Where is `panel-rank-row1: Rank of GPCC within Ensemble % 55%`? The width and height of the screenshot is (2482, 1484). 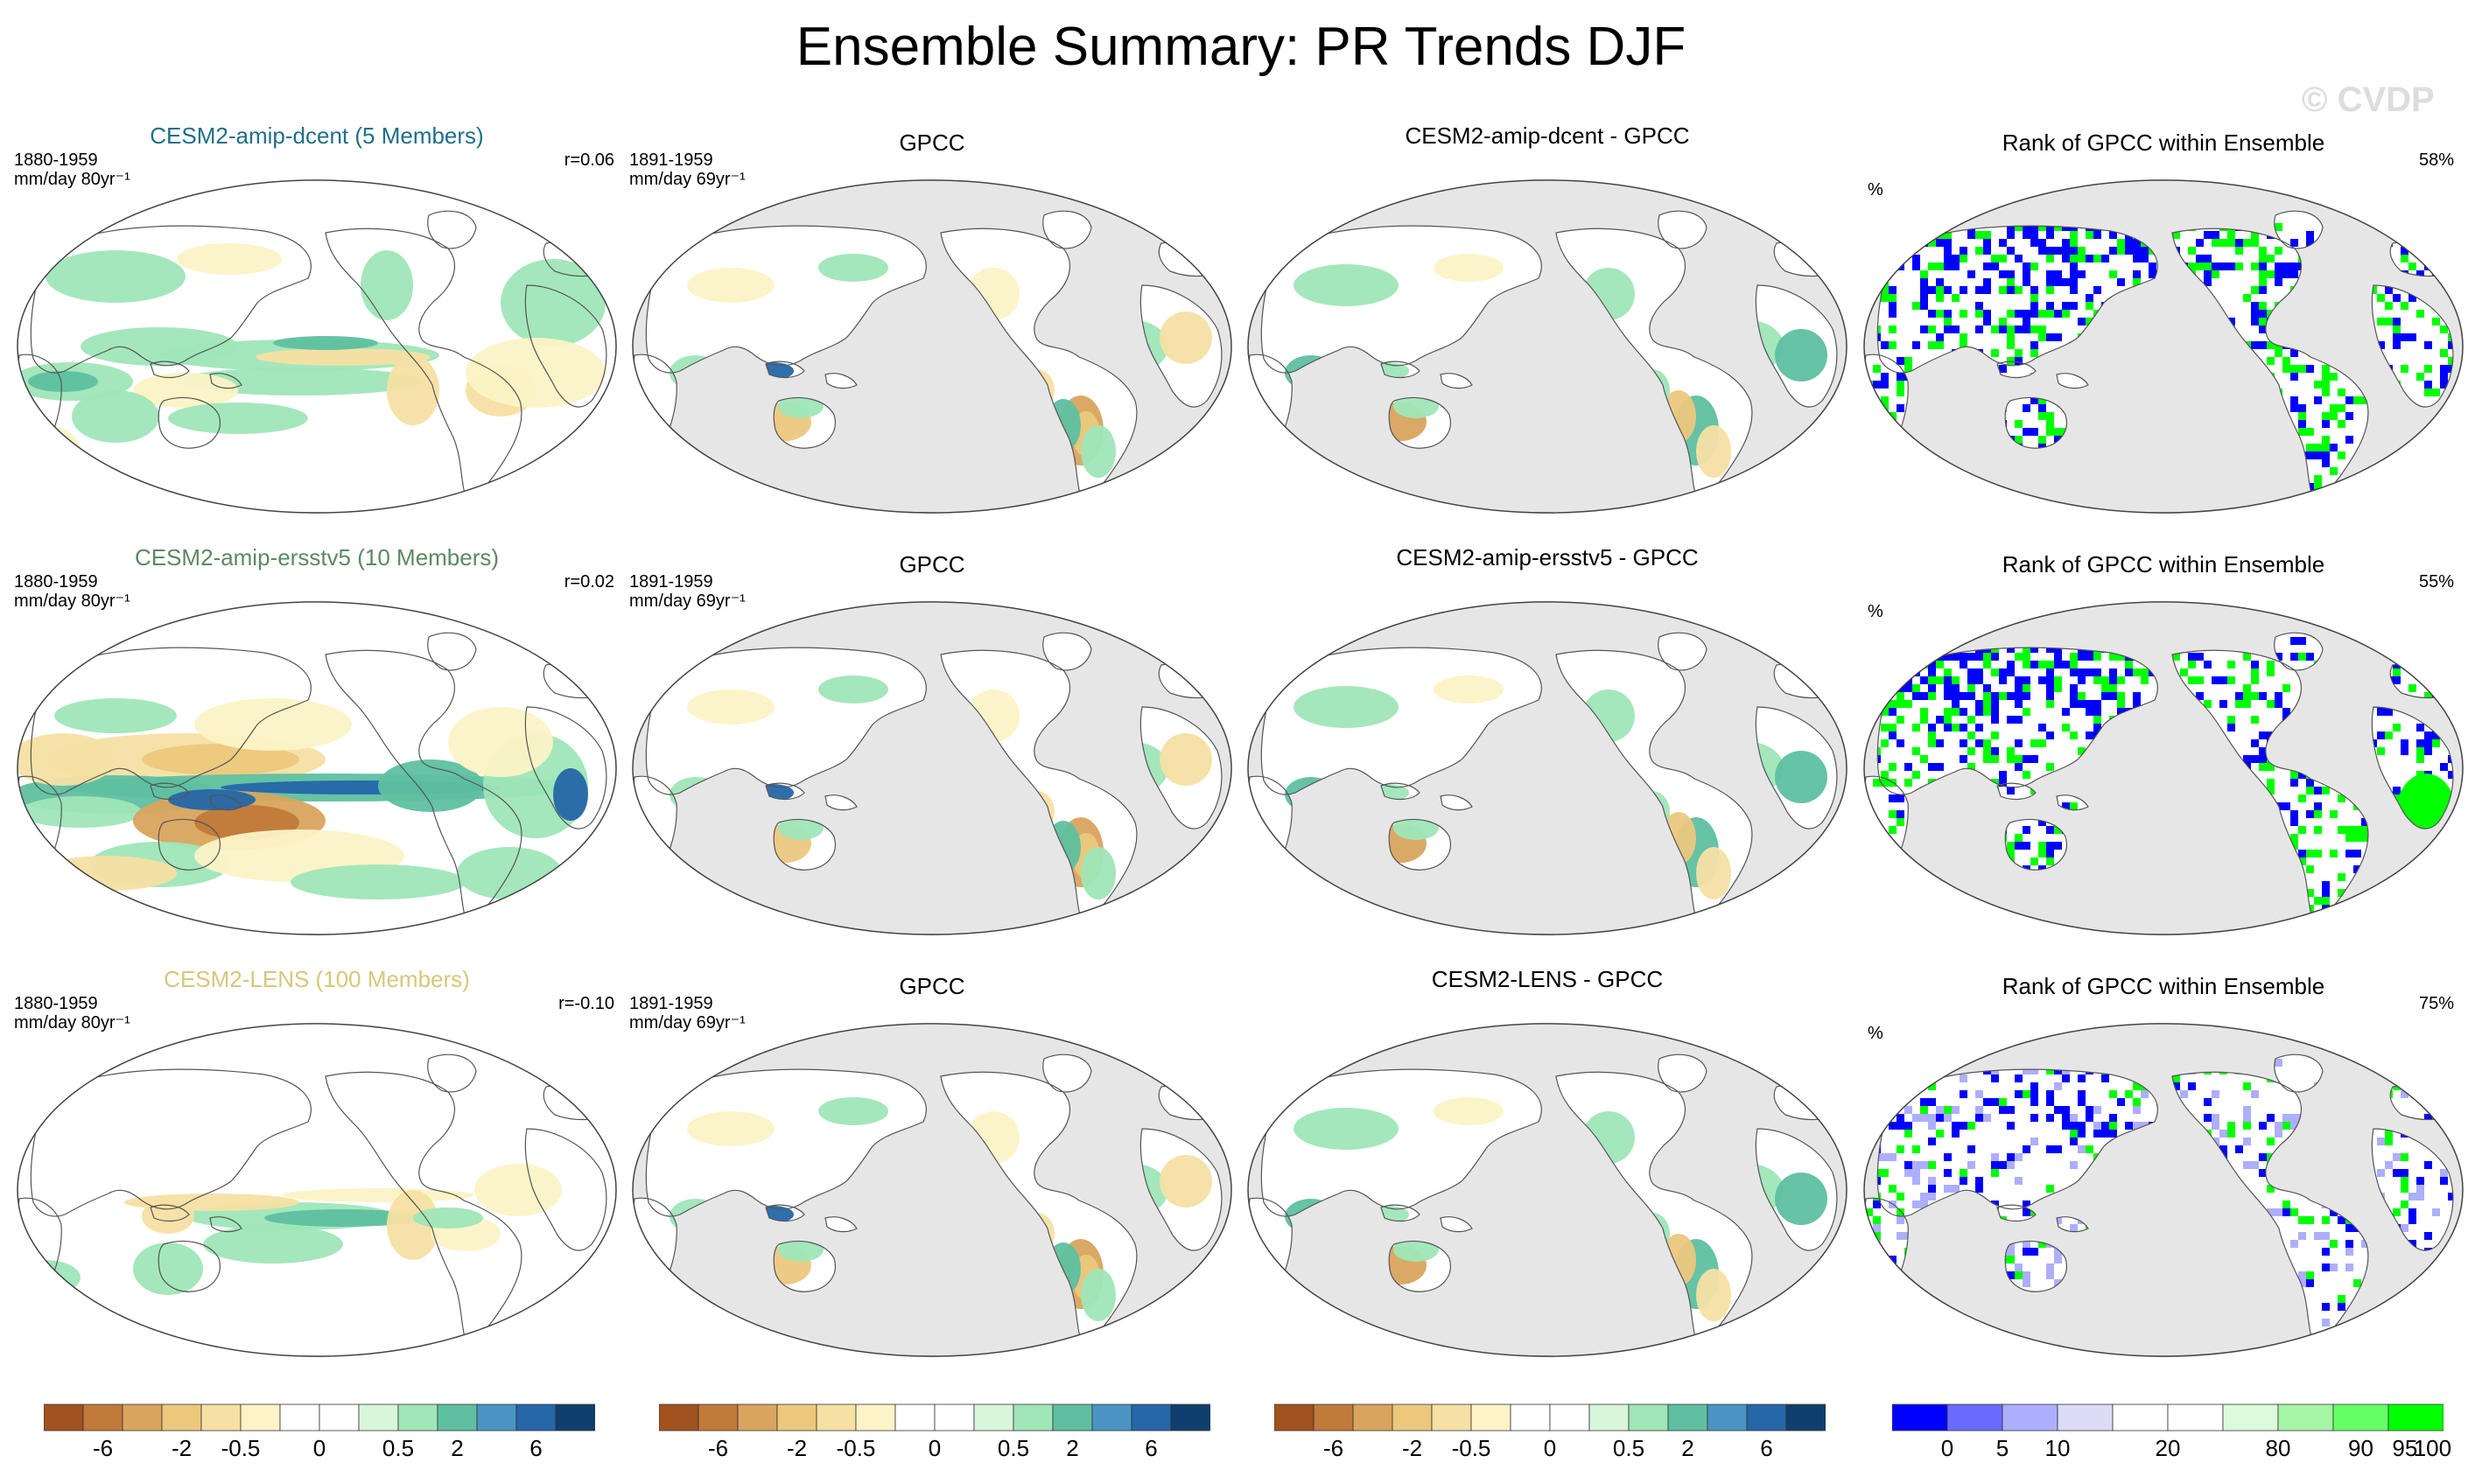
panel-rank-row1: Rank of GPCC within Ensemble % 55% is located at coordinates (2163, 745).